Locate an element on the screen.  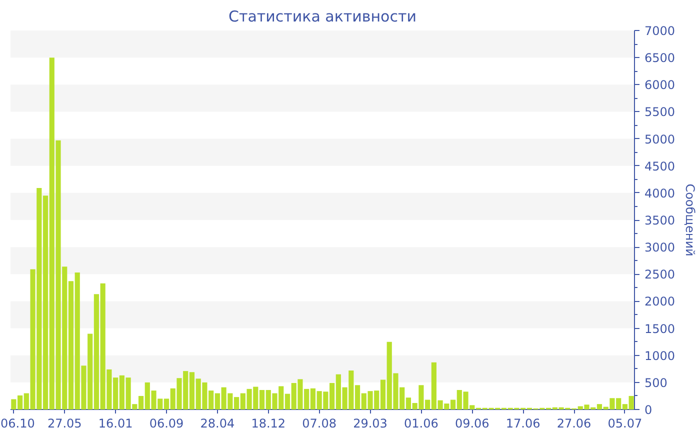
y-tick-label: 5500 is located at coordinates (660, 112).